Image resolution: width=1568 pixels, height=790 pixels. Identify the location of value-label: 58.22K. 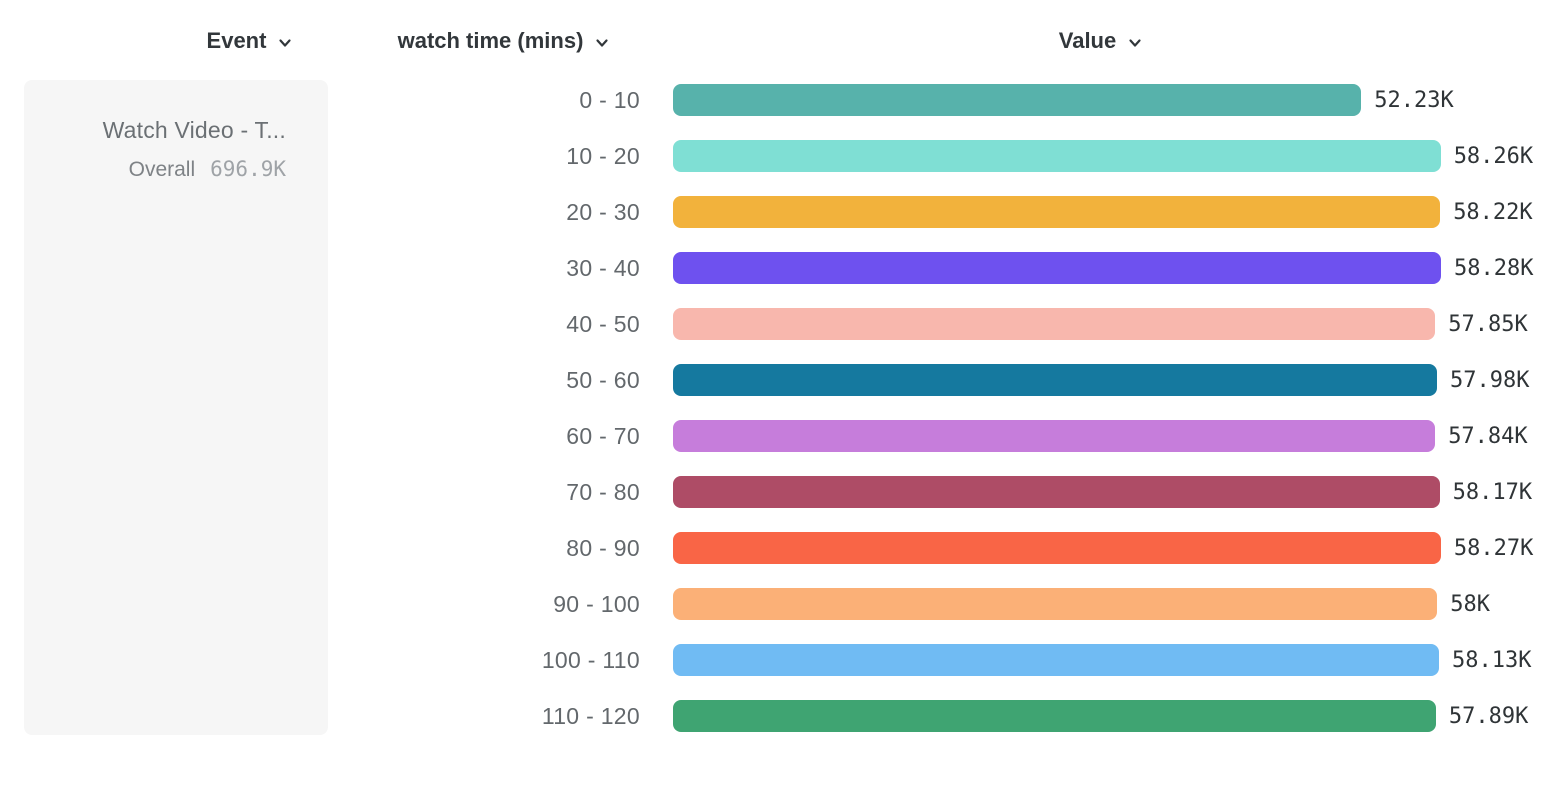
(1493, 212).